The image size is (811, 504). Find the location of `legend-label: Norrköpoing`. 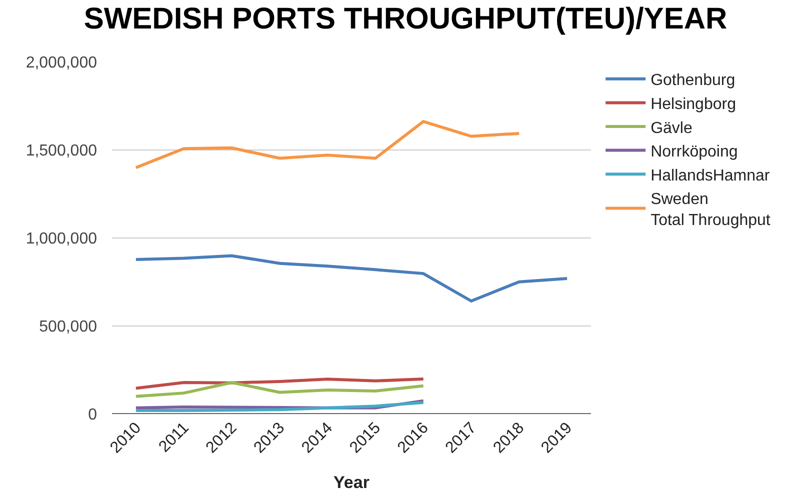

legend-label: Norrköpoing is located at coordinates (694, 152).